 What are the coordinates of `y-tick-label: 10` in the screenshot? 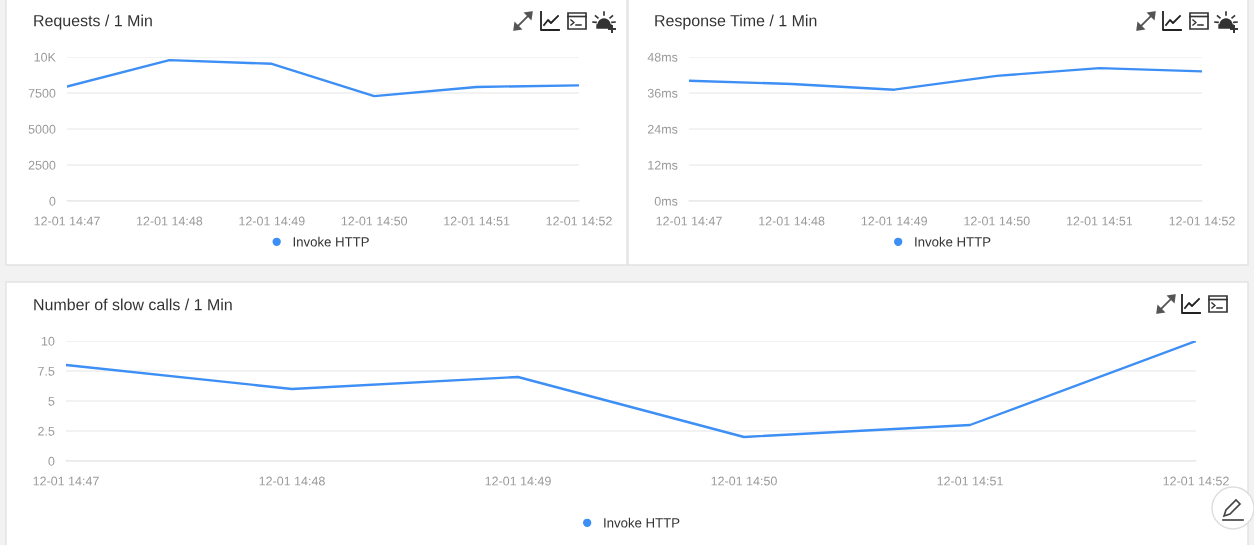 It's located at (48, 341).